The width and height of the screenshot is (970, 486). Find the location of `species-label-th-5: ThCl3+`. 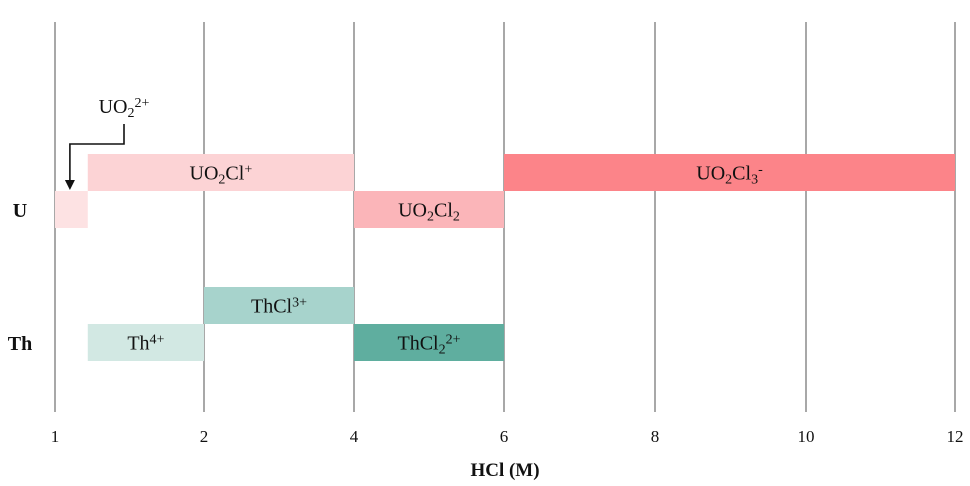

species-label-th-5: ThCl3+ is located at coordinates (279, 307).